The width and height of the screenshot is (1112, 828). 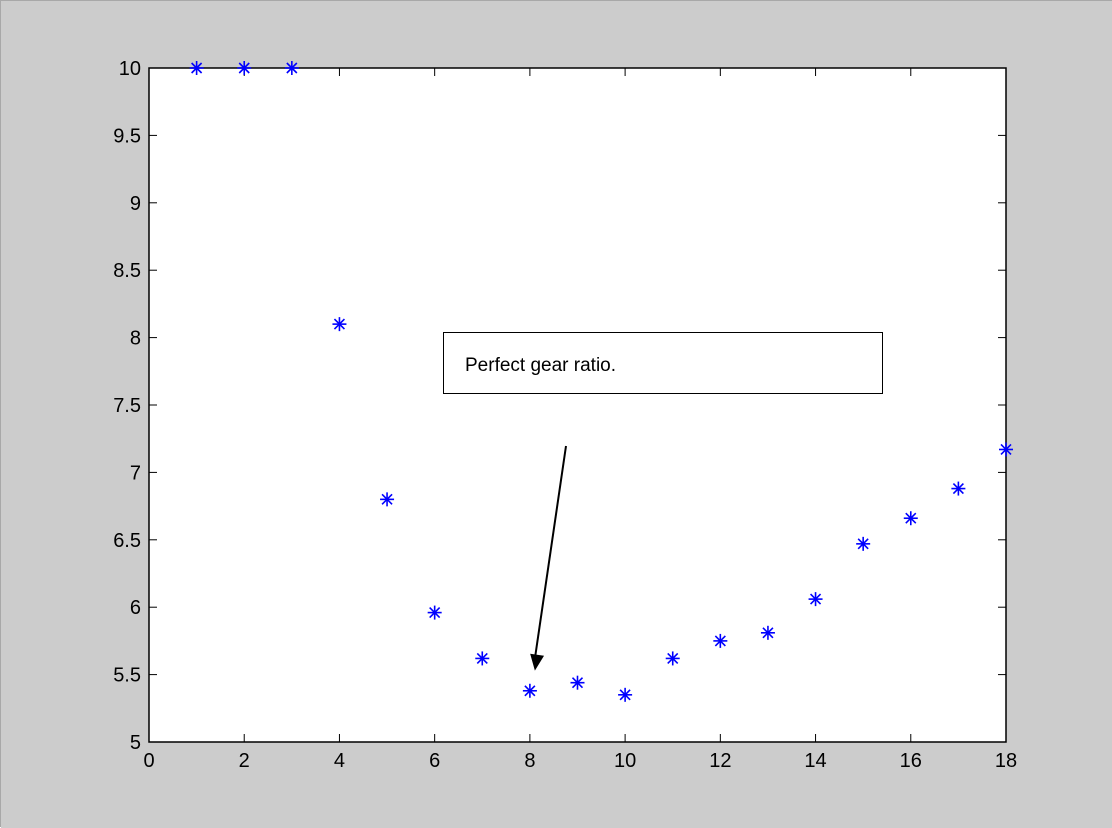 What do you see at coordinates (911, 761) in the screenshot?
I see `x-tick-label: 16` at bounding box center [911, 761].